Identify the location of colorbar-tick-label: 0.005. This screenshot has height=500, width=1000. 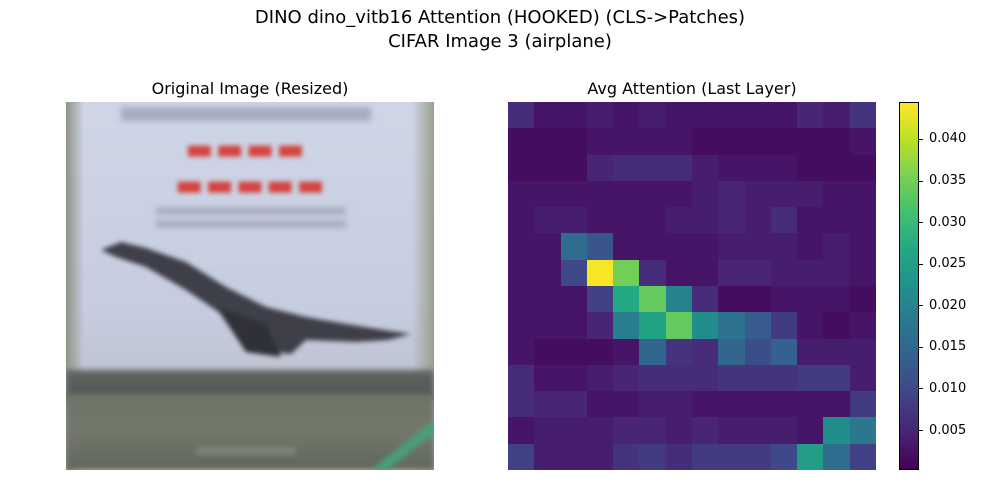
(948, 430).